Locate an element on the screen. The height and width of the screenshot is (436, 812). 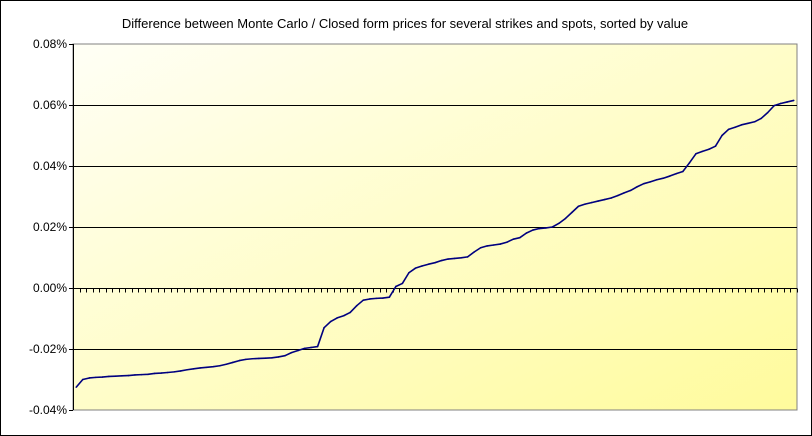
y-tick-label-6: 0.08% is located at coordinates (50, 44).